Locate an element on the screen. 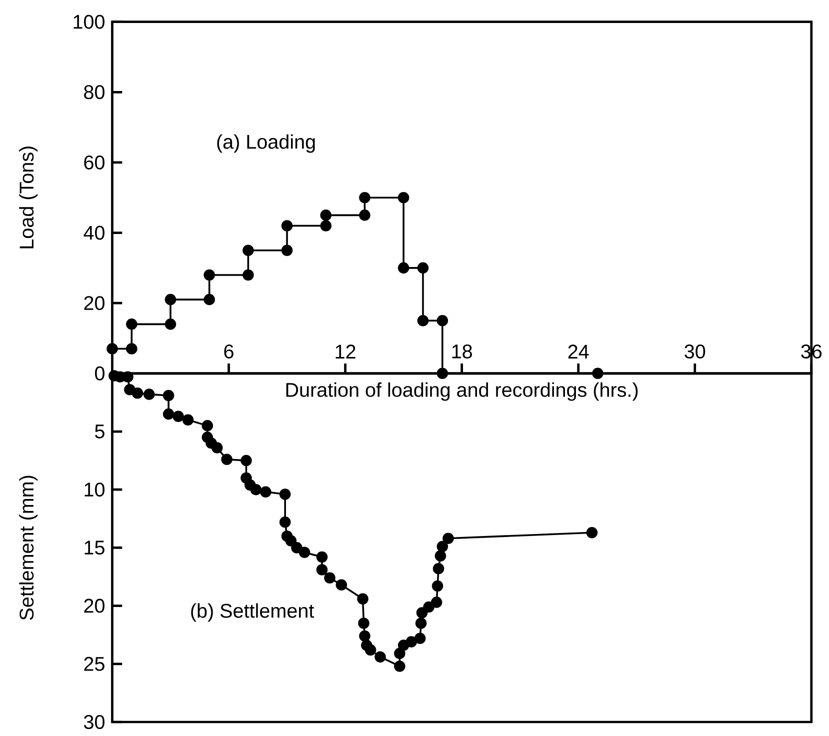 This screenshot has width=829, height=736. y-tick-label: 80 is located at coordinates (94, 92).